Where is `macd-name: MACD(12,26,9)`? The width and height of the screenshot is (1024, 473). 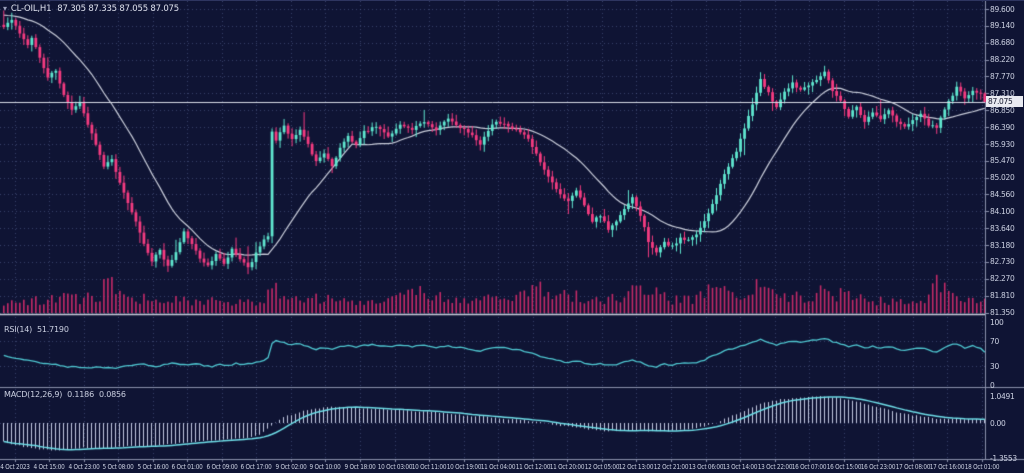 macd-name: MACD(12,26,9) is located at coordinates (33, 394).